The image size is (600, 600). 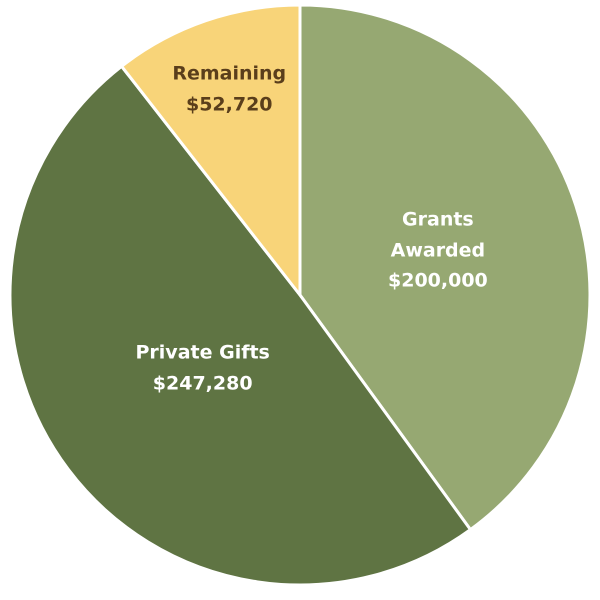 I want to click on category-label: Remaining, so click(x=229, y=73).